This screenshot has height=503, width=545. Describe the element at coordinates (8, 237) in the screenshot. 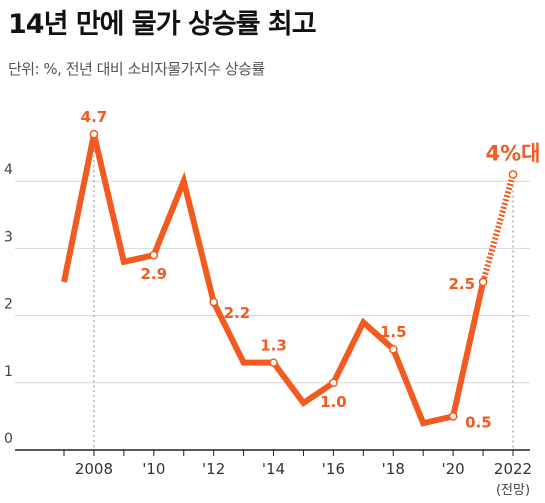

I see `y-tick-label: 3` at that location.